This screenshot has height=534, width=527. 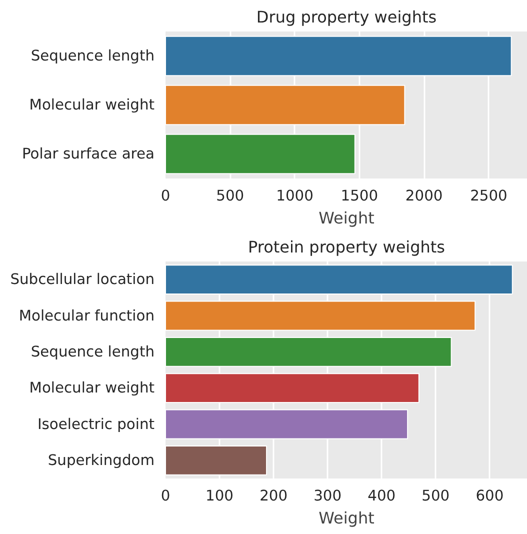 I want to click on x-tick-label: 600, so click(x=490, y=496).